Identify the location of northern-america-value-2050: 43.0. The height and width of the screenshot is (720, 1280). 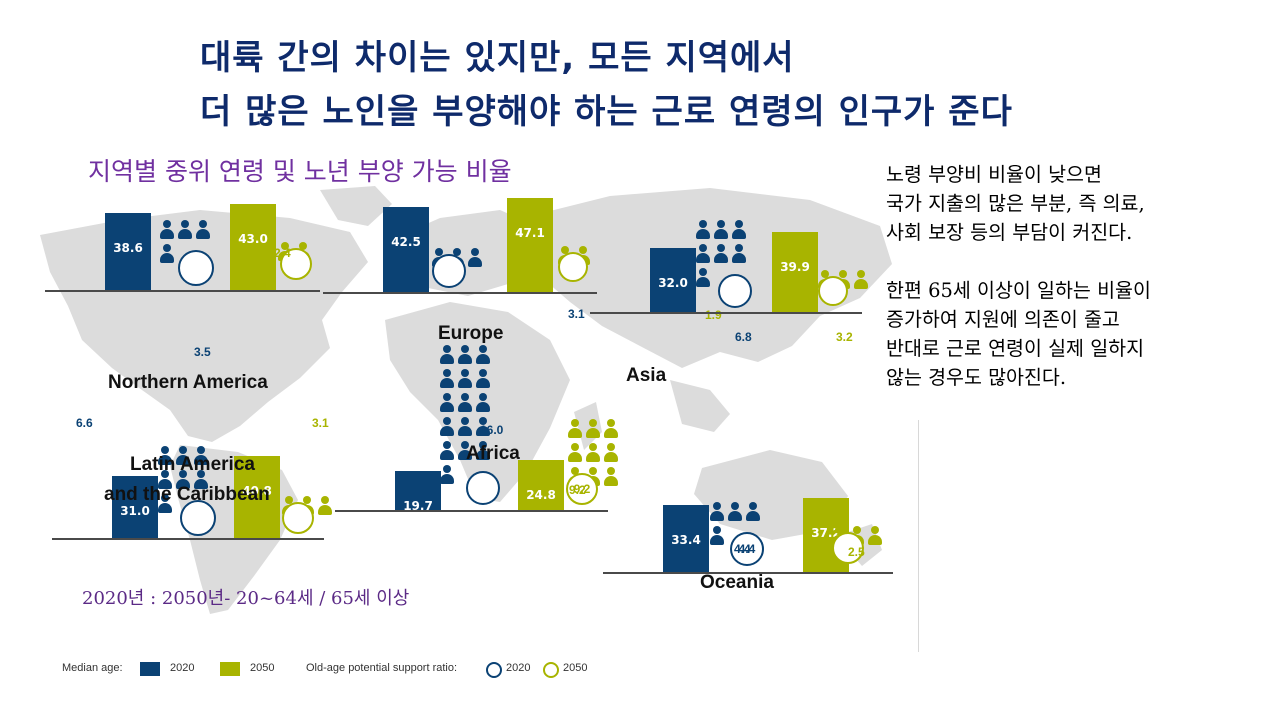
(253, 239).